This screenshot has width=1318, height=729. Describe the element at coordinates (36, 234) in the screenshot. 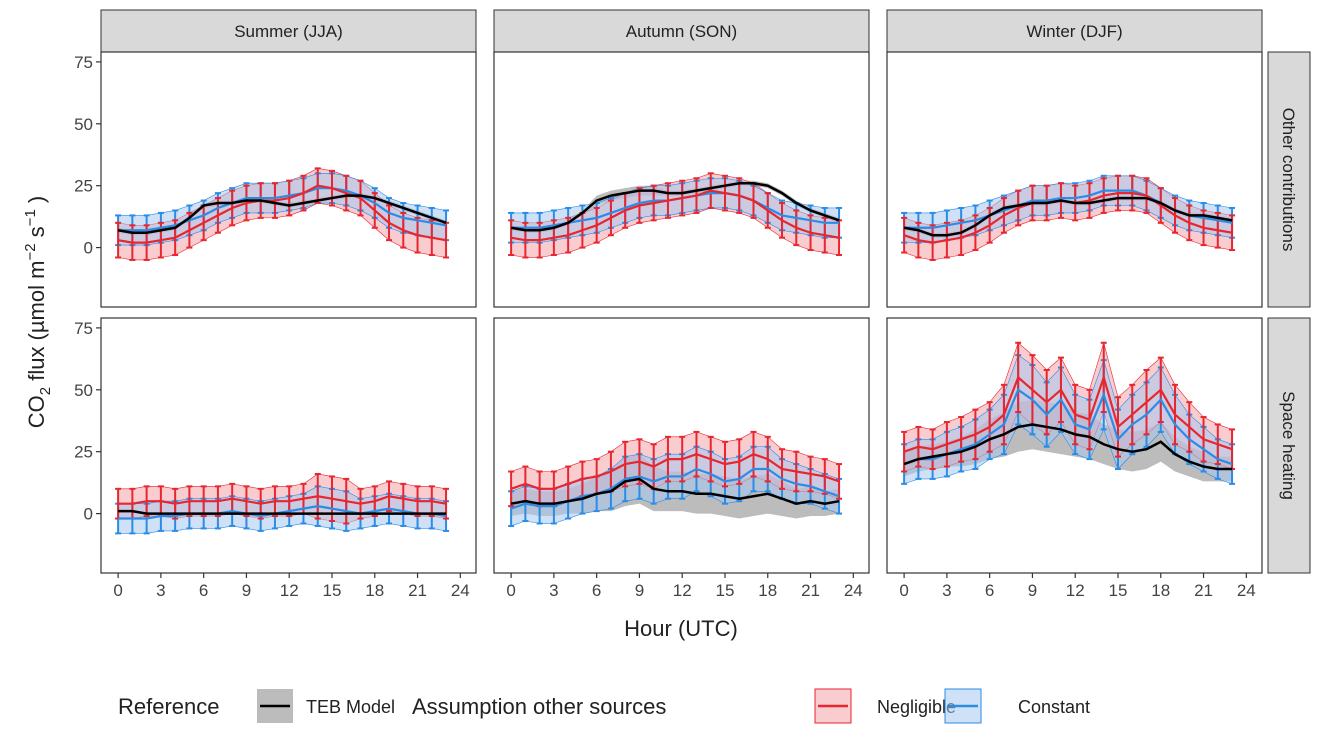

I see `y-axis-title-part: s` at that location.